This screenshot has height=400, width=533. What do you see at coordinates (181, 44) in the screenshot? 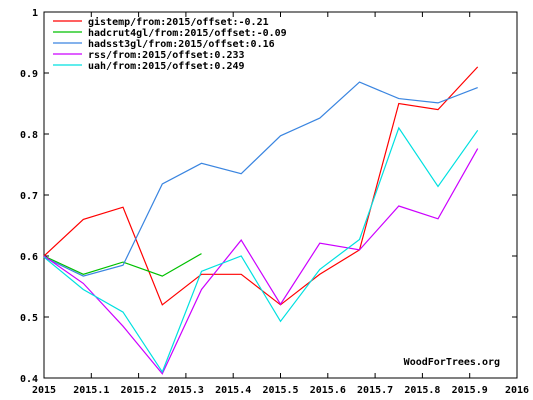
I see `legend-label: hadsst3gl/from:2015/offset:0.16` at bounding box center [181, 44].